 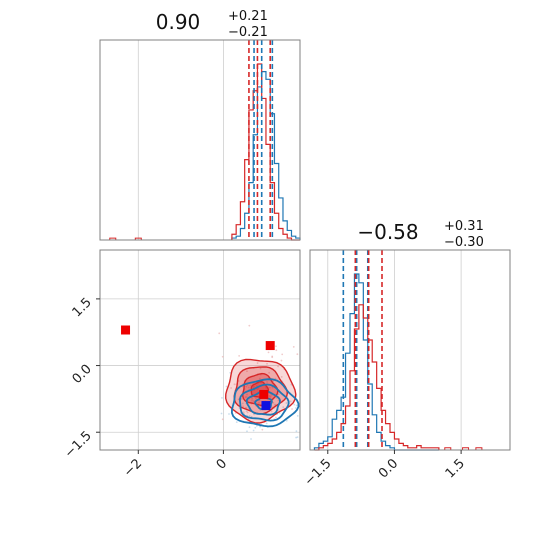 I want to click on y-tick-label: 1.5, so click(x=82, y=307).